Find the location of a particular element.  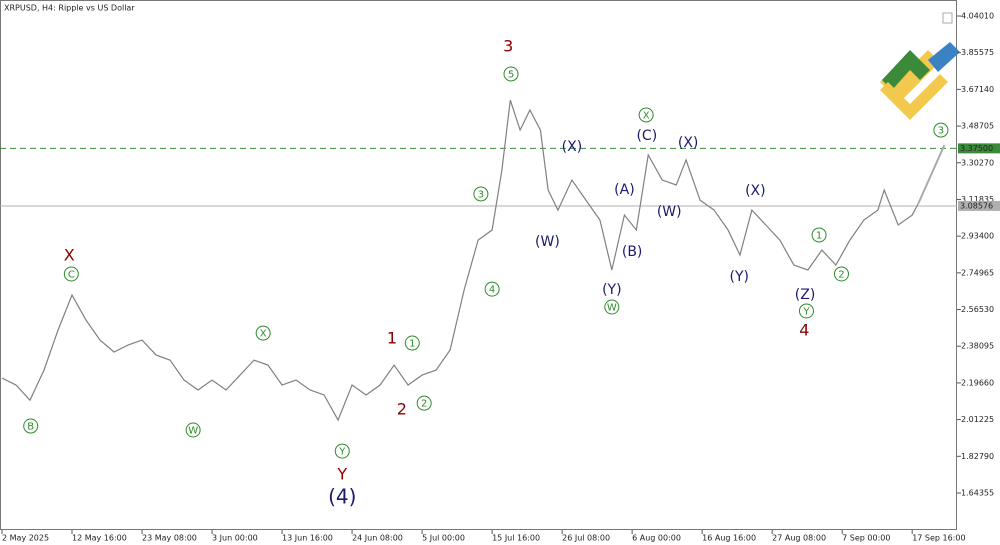

x-tick-label: 24 Jun 08:00 is located at coordinates (377, 538).